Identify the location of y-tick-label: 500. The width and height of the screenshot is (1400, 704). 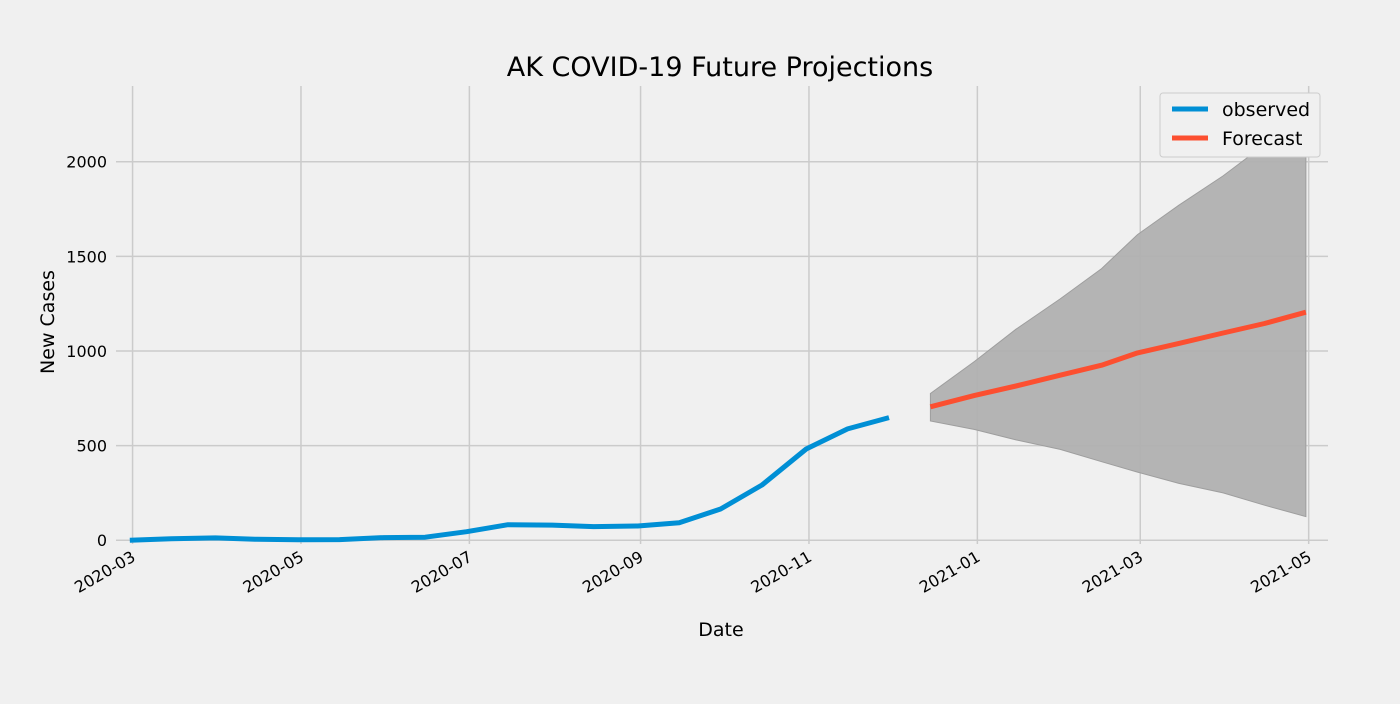
(91, 446).